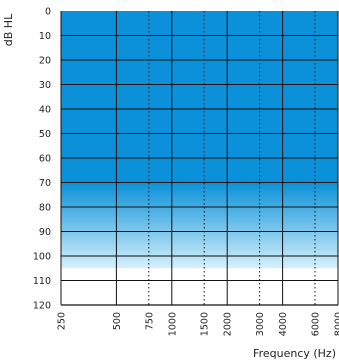 The image size is (339, 364). Describe the element at coordinates (45, 36) in the screenshot. I see `y-tick-label-10: 10` at that location.